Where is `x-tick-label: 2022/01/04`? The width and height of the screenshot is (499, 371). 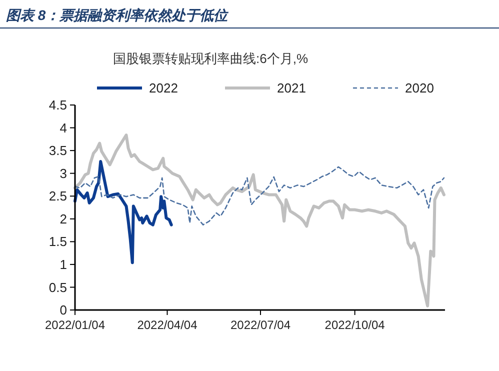
x-tick-label: 2022/01/04 is located at coordinates (75, 325).